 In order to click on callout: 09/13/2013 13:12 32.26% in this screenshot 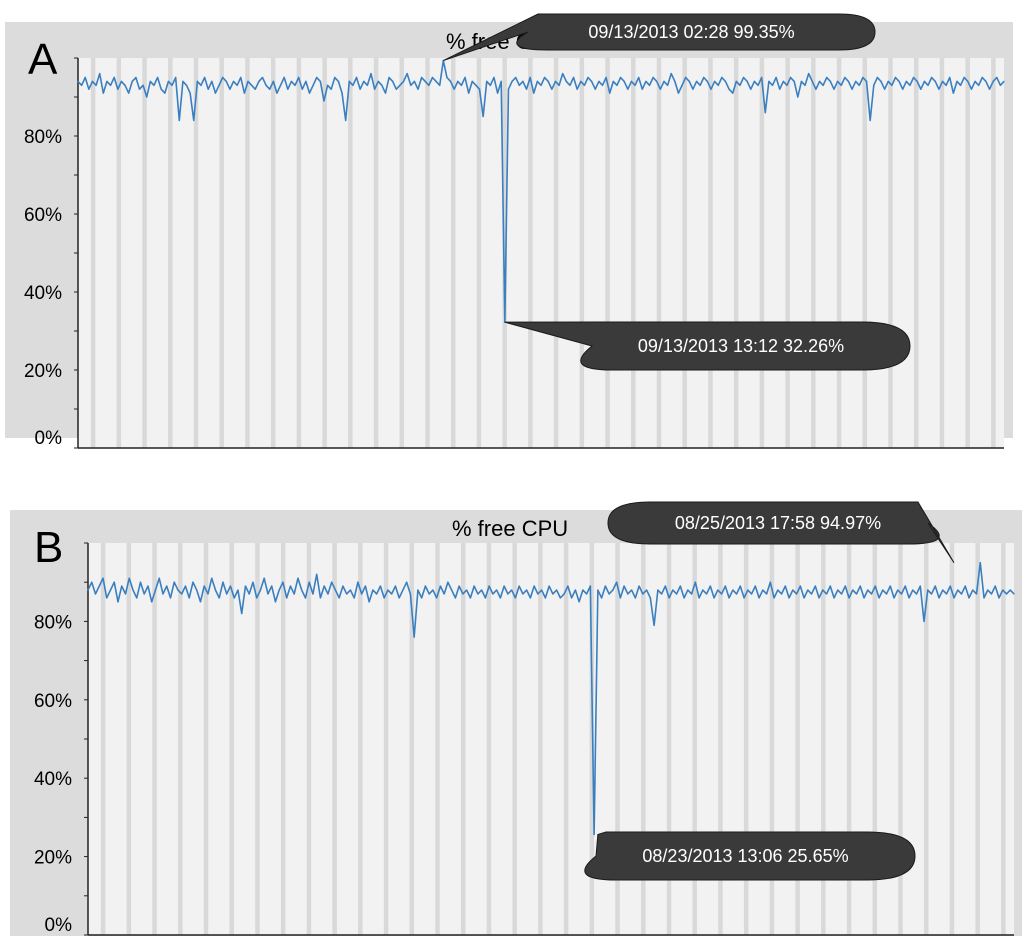, I will do `click(707, 346)`.